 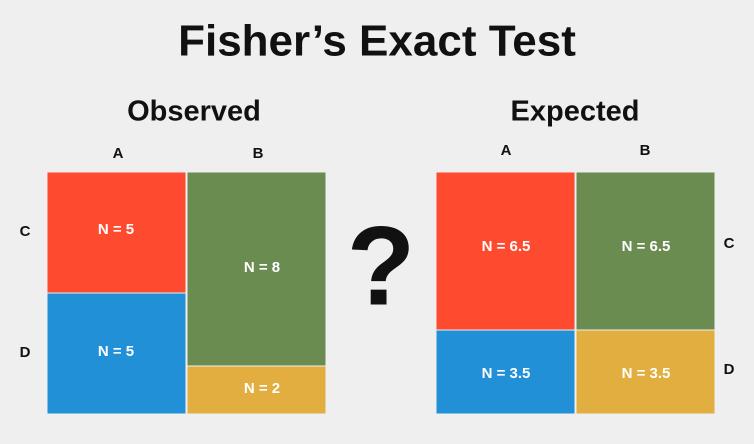 I want to click on panel-title: Expected, so click(x=575, y=112).